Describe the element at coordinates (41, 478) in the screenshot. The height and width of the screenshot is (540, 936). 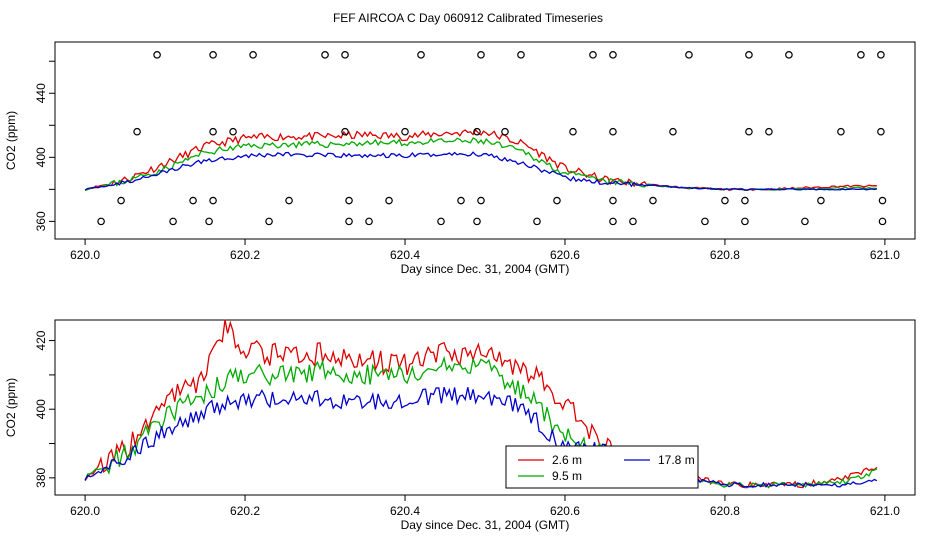
I see `y-tick-label: 380` at that location.